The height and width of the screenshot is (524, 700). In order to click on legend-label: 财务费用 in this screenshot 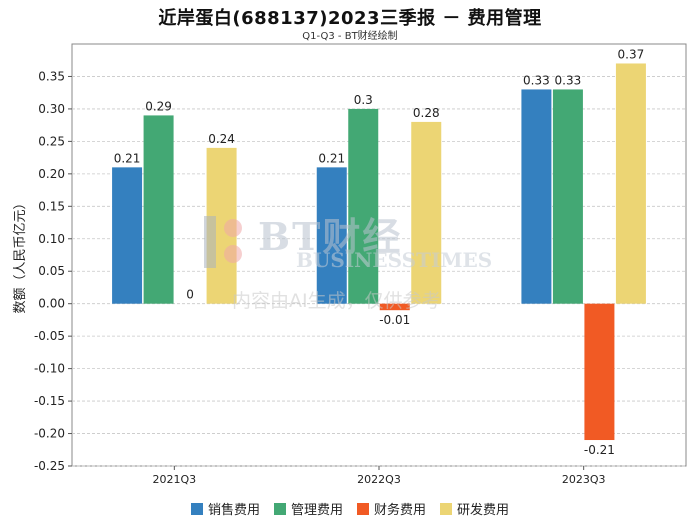, I will do `click(400, 510)`.